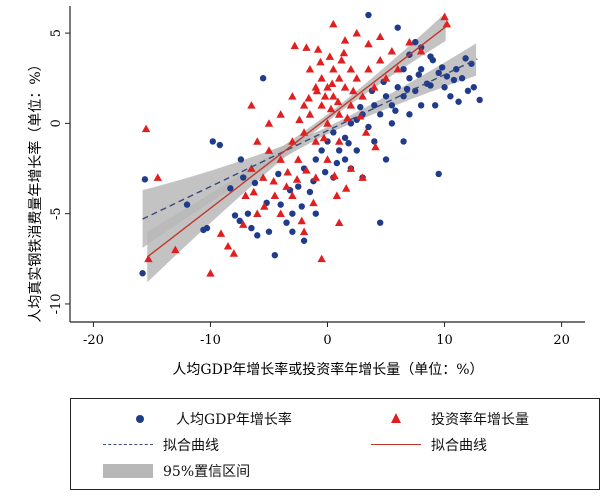  What do you see at coordinates (204, 419) in the screenshot?
I see `legend-item-gdp: 人均GDP年增长率` at bounding box center [204, 419].